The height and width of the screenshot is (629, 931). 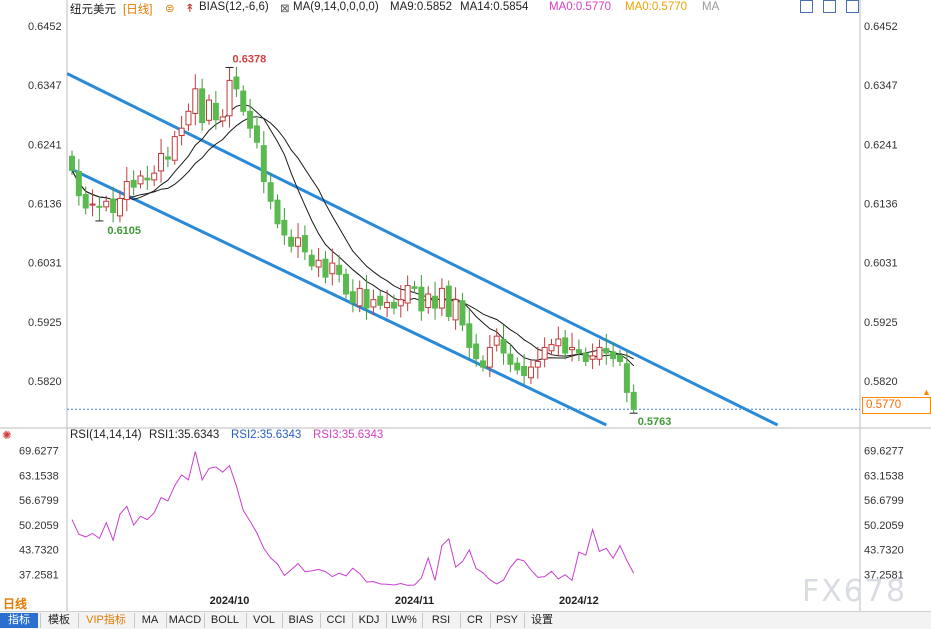 I want to click on ma0-value-b: MA0:0.5770, so click(x=656, y=7).